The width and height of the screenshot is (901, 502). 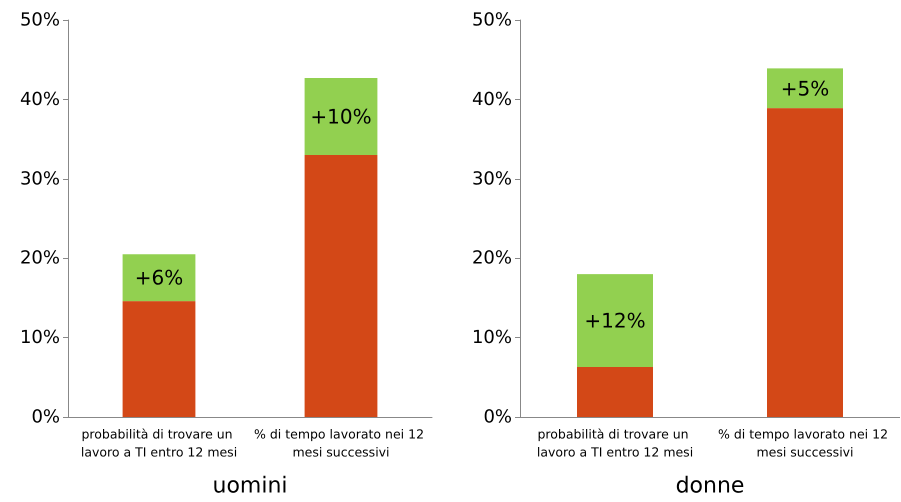 I want to click on data-label: +10%, so click(x=341, y=116).